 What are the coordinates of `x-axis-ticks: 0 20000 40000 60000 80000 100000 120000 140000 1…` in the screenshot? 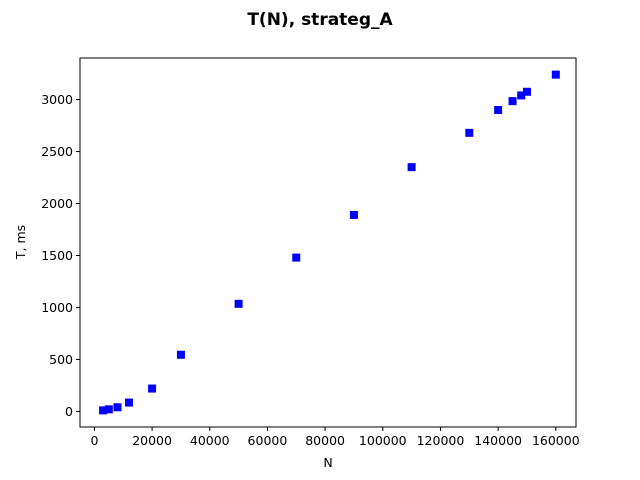 It's located at (335, 437).